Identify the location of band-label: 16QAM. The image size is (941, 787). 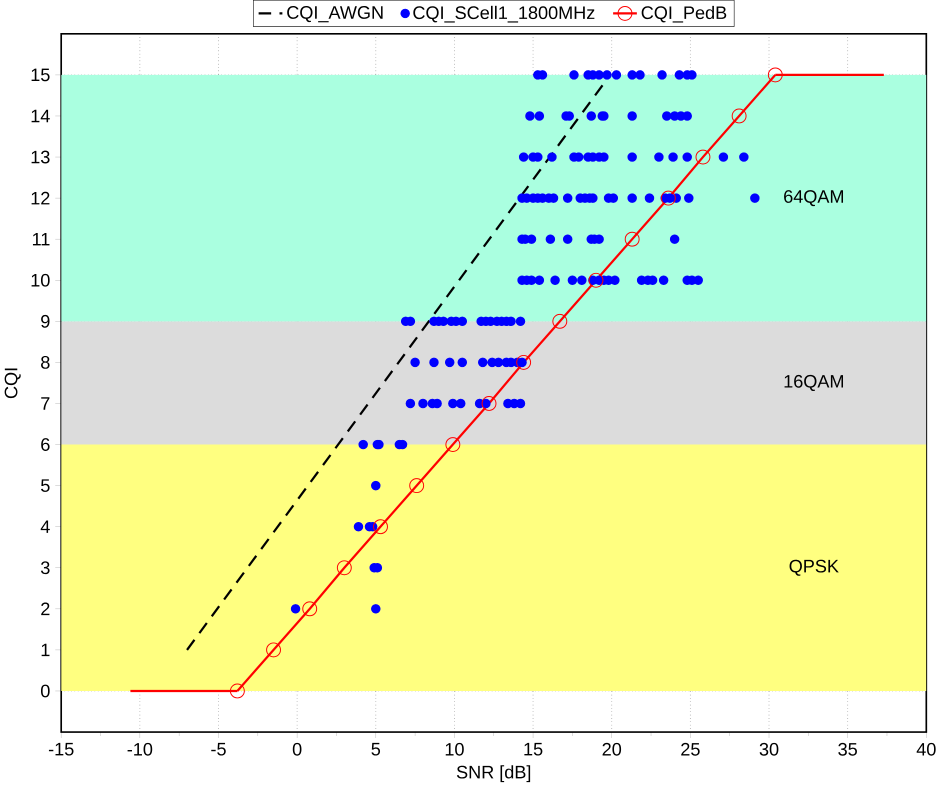
(814, 383).